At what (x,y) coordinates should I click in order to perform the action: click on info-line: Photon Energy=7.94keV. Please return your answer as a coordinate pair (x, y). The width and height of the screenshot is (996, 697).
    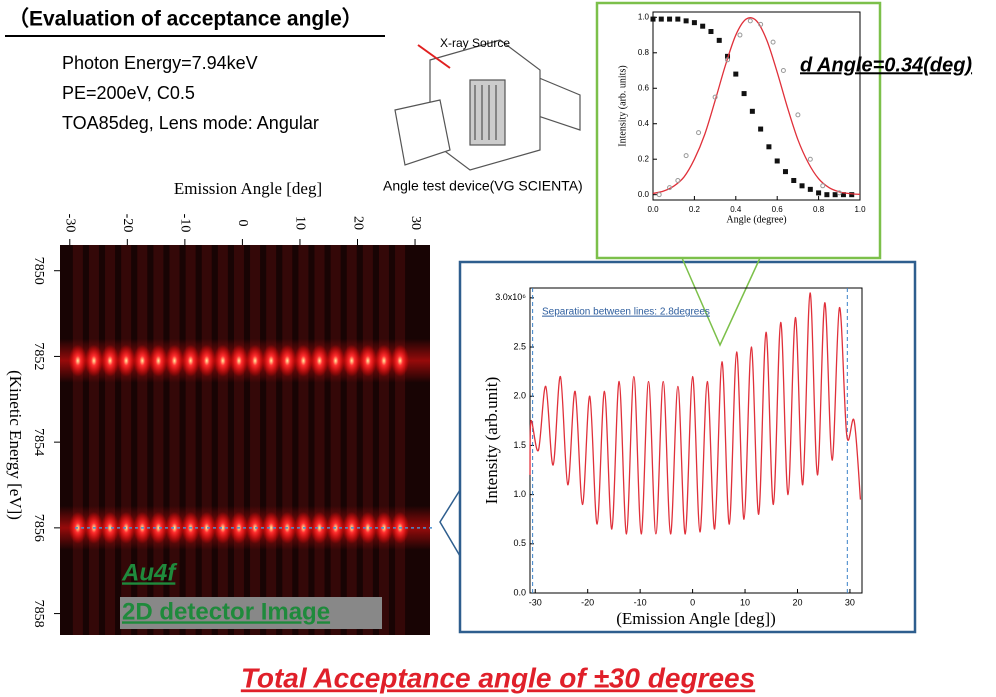
    Looking at the image, I should click on (160, 63).